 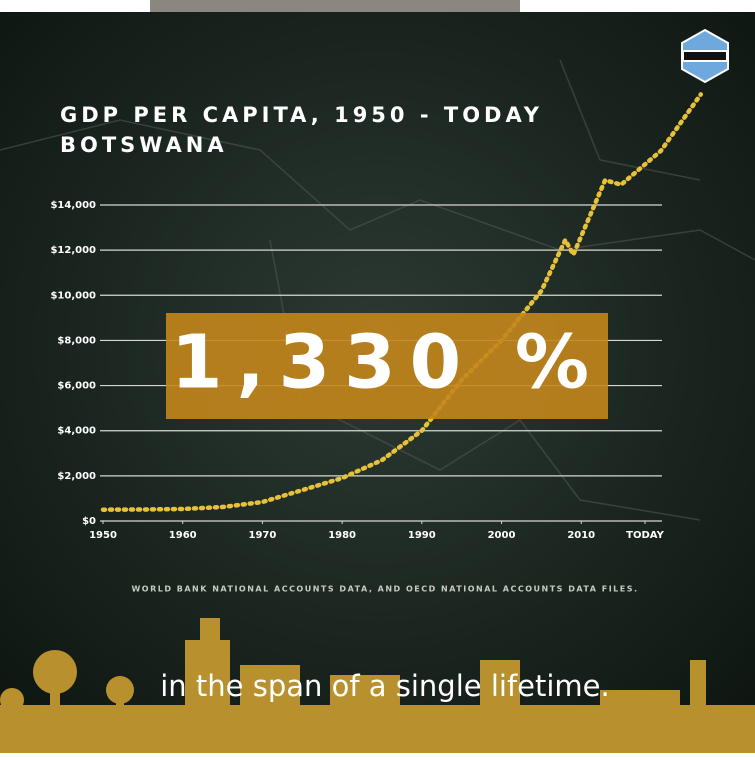 What do you see at coordinates (76, 476) in the screenshot?
I see `y-tick-label: $2,000` at bounding box center [76, 476].